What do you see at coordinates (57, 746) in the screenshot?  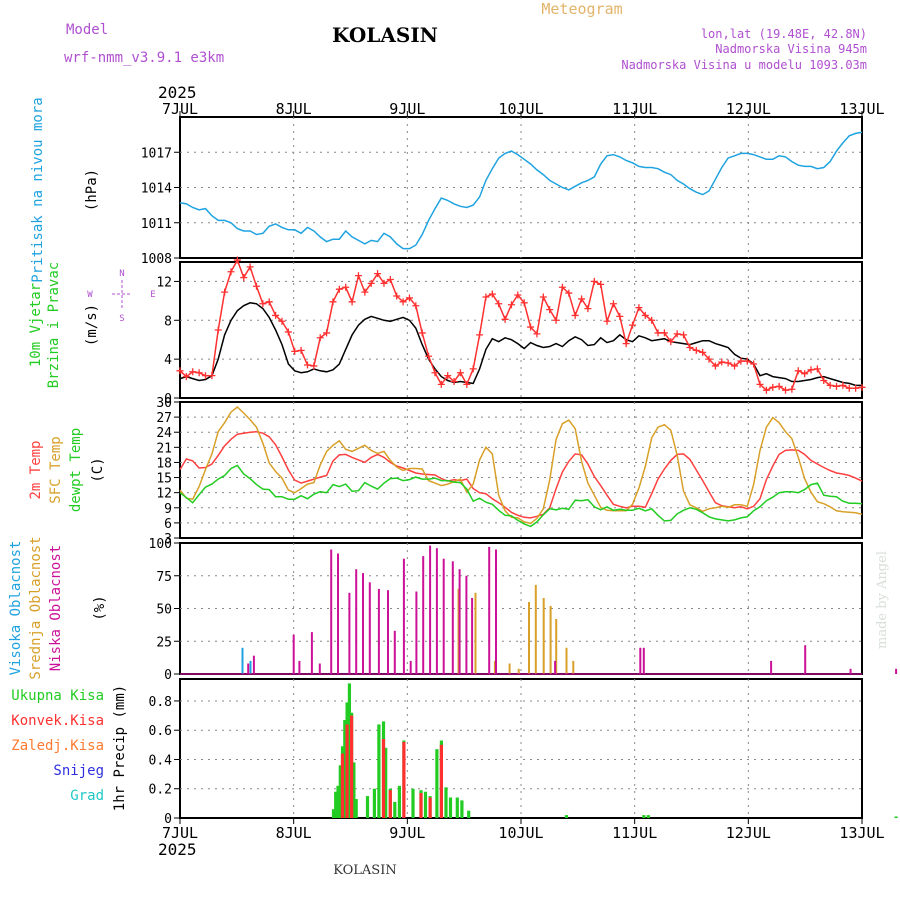 I see `precip-legend-2: Zaledj.Kisa` at bounding box center [57, 746].